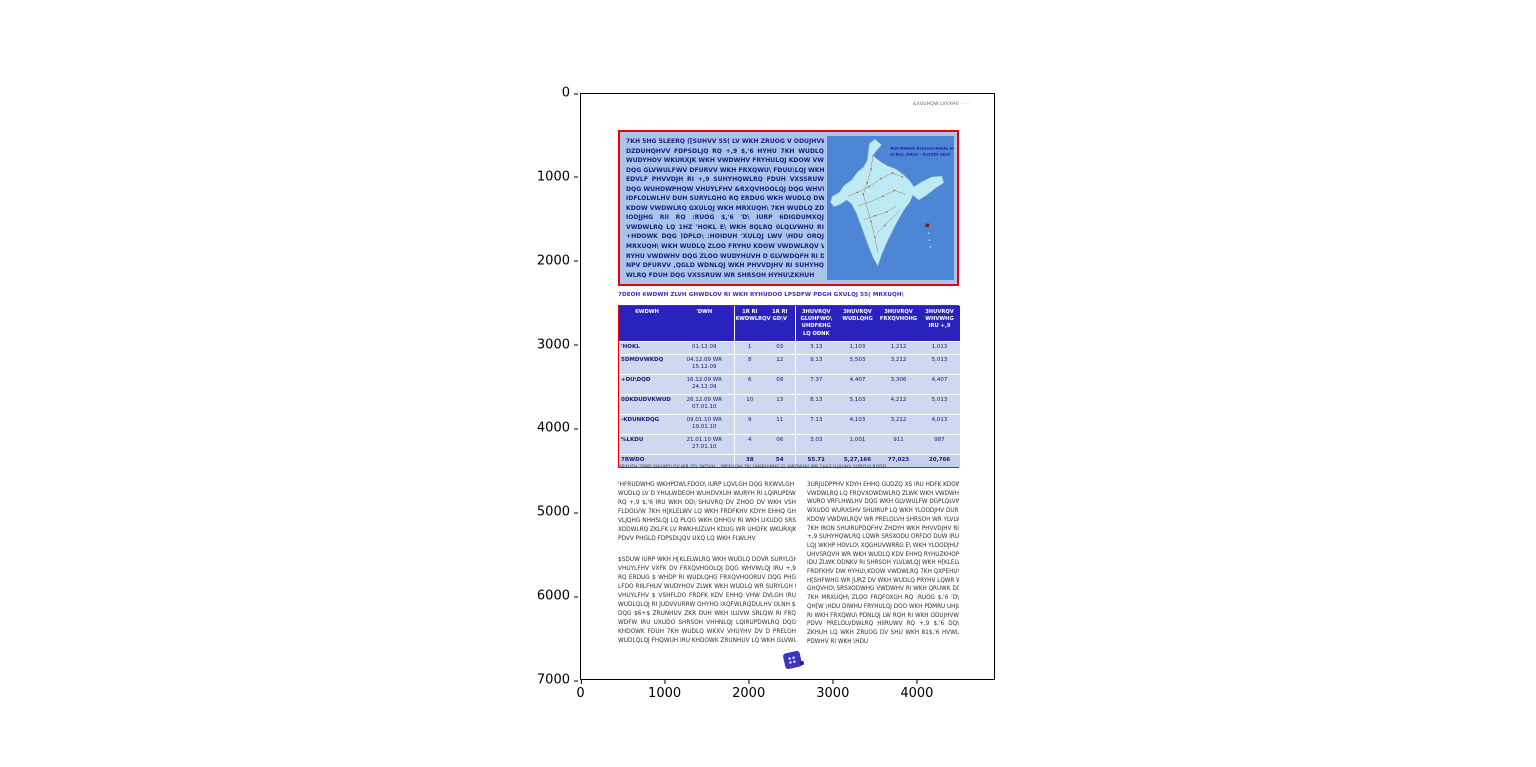 This screenshot has height=767, width=1536. What do you see at coordinates (780, 444) in the screenshot?
I see `cell-days: 06` at bounding box center [780, 444].